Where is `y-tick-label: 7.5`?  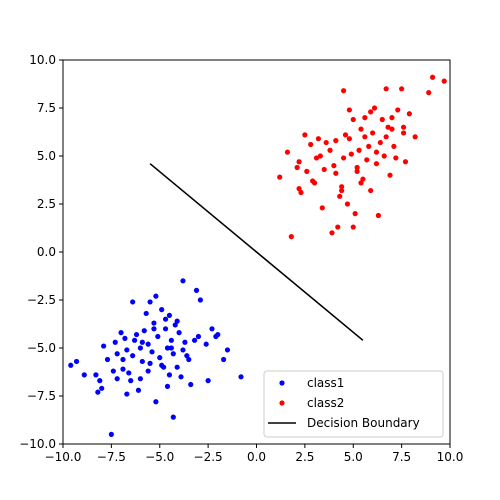
y-tick-label: 7.5 is located at coordinates (46, 108).